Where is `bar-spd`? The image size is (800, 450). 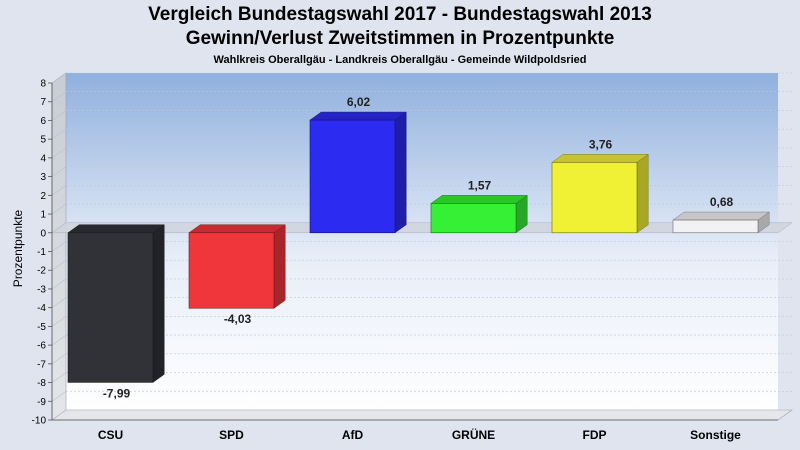 bar-spd is located at coordinates (237, 266).